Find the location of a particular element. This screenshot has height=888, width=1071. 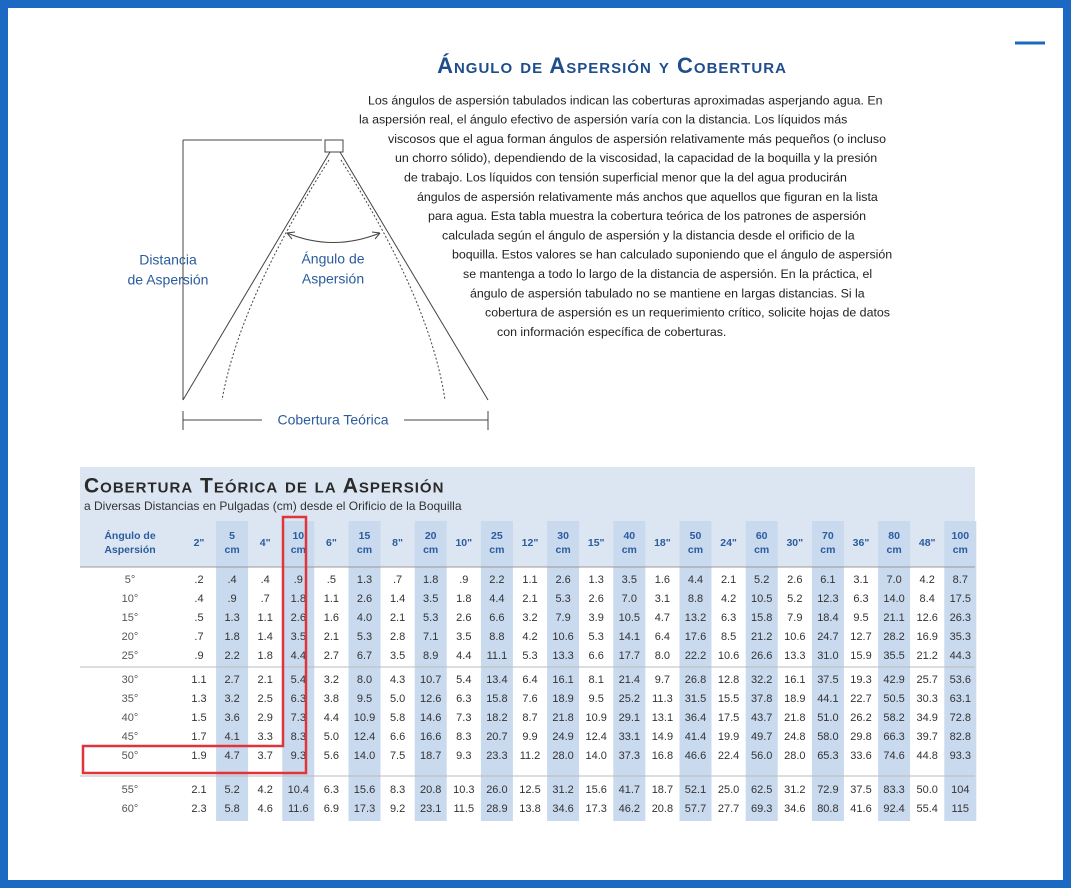

column-header: 24" is located at coordinates (728, 543).